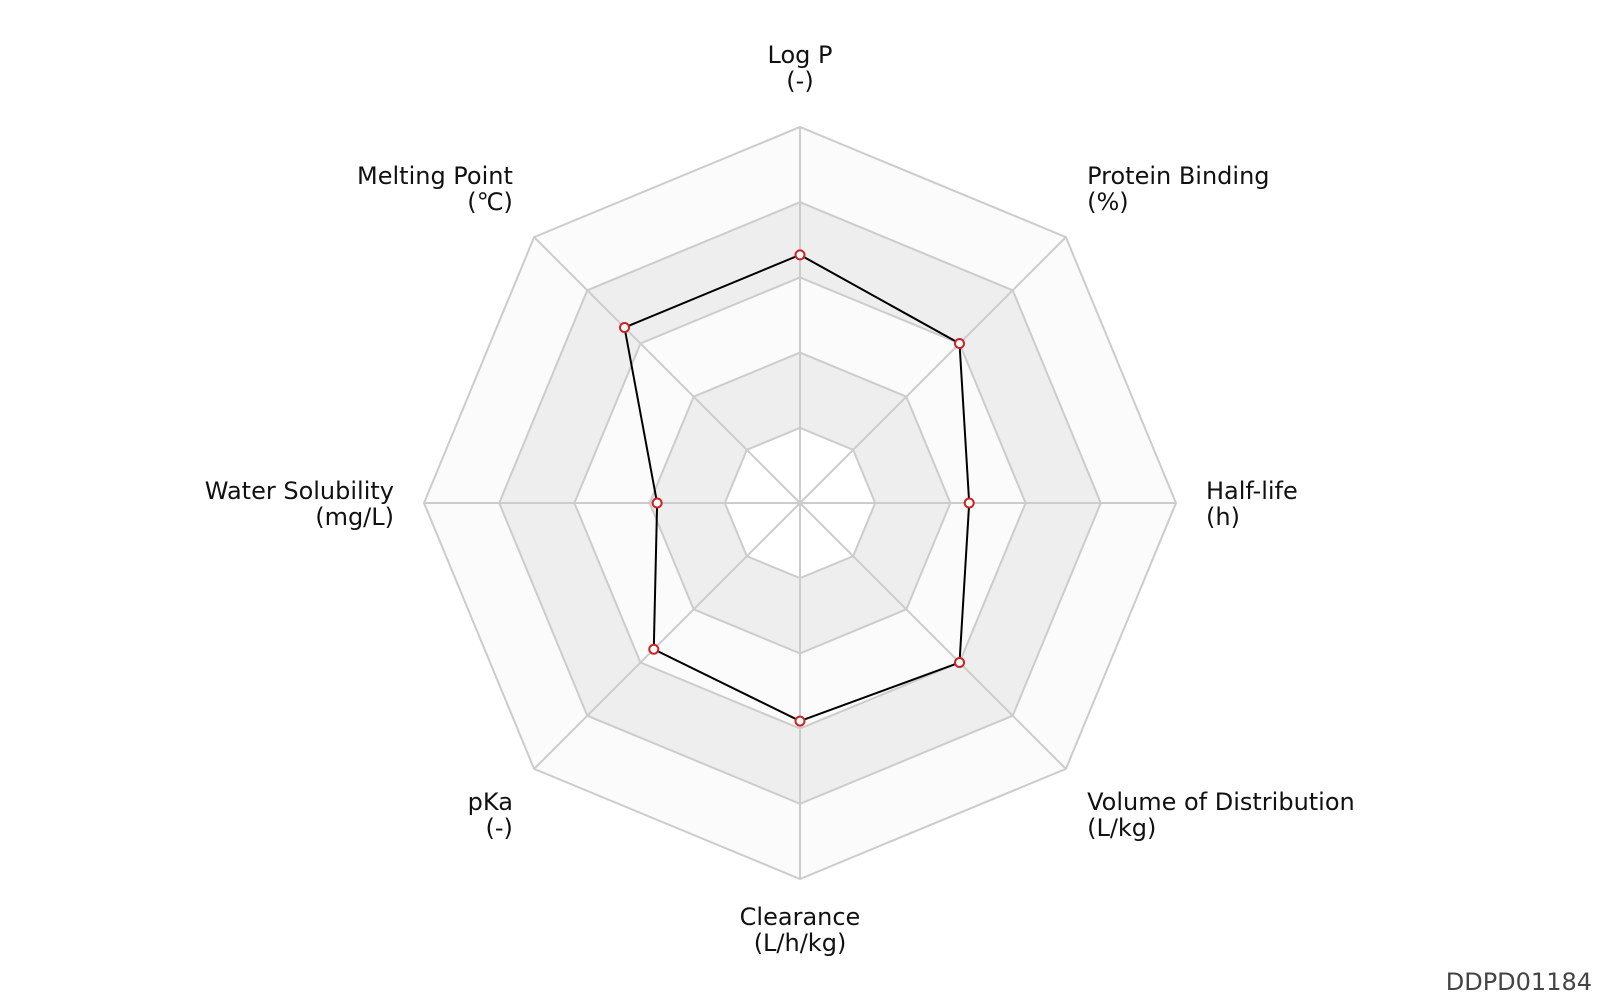 This screenshot has width=1600, height=1000. What do you see at coordinates (1121, 828) in the screenshot?
I see `axis-unit: (L/kg)` at bounding box center [1121, 828].